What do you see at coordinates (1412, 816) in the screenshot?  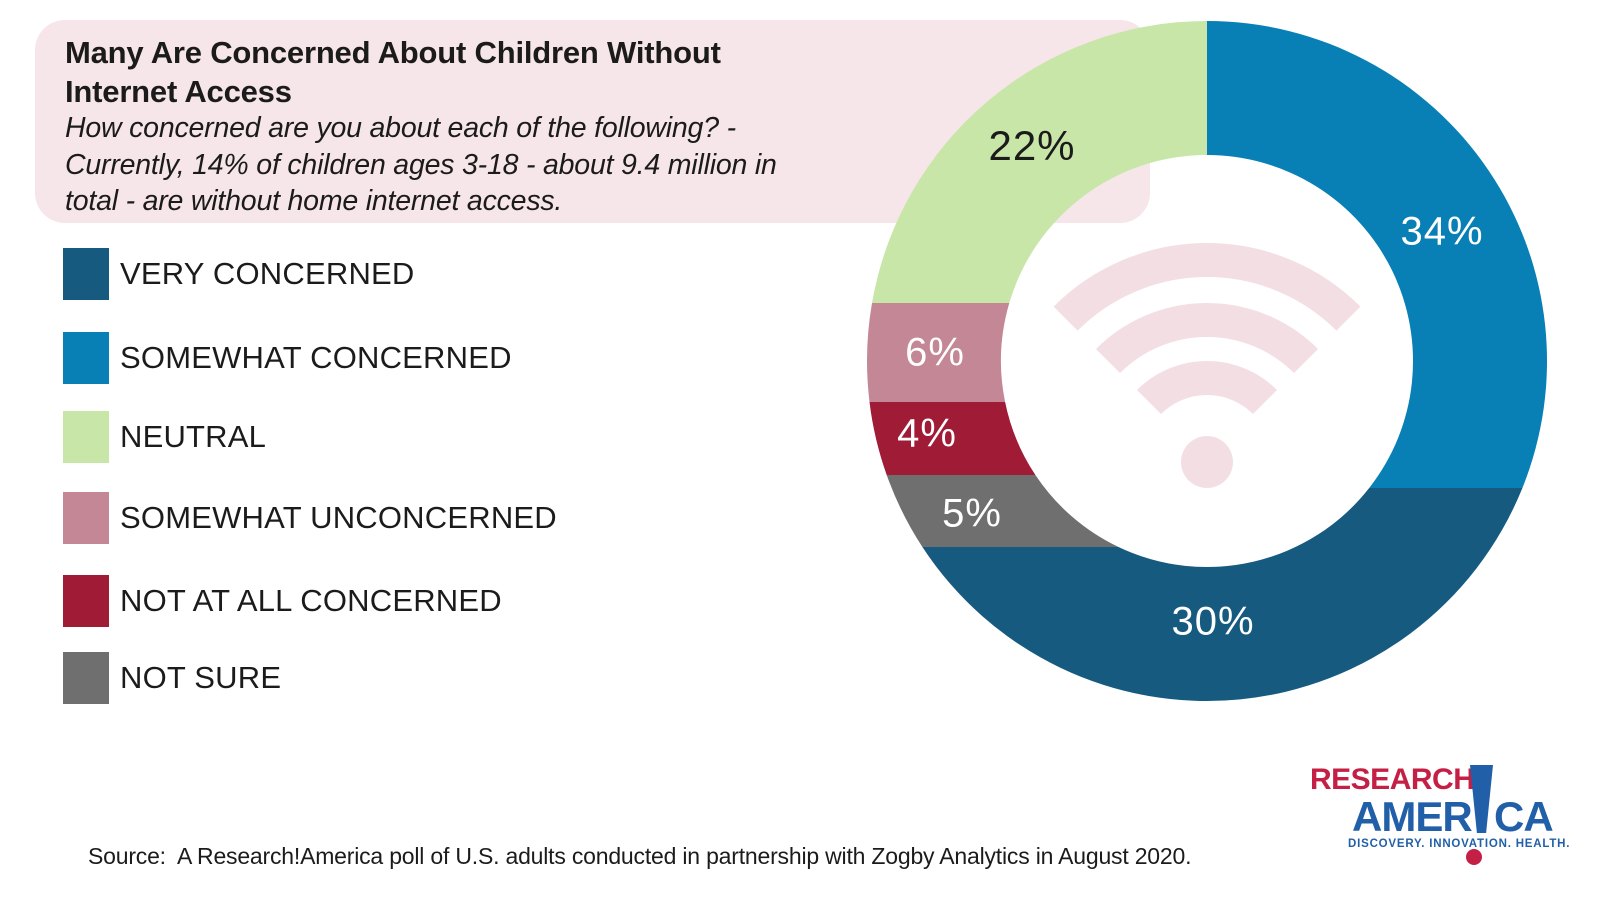 I see `logo-word-amer: AMER` at bounding box center [1412, 816].